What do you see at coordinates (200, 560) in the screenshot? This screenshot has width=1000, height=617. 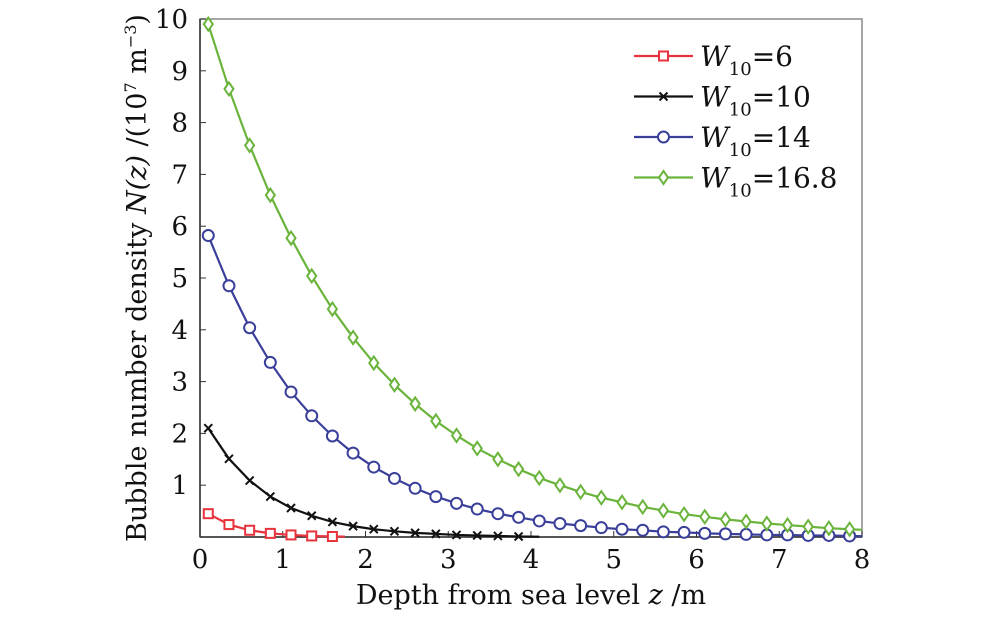 I see `x-tick-label: 0` at bounding box center [200, 560].